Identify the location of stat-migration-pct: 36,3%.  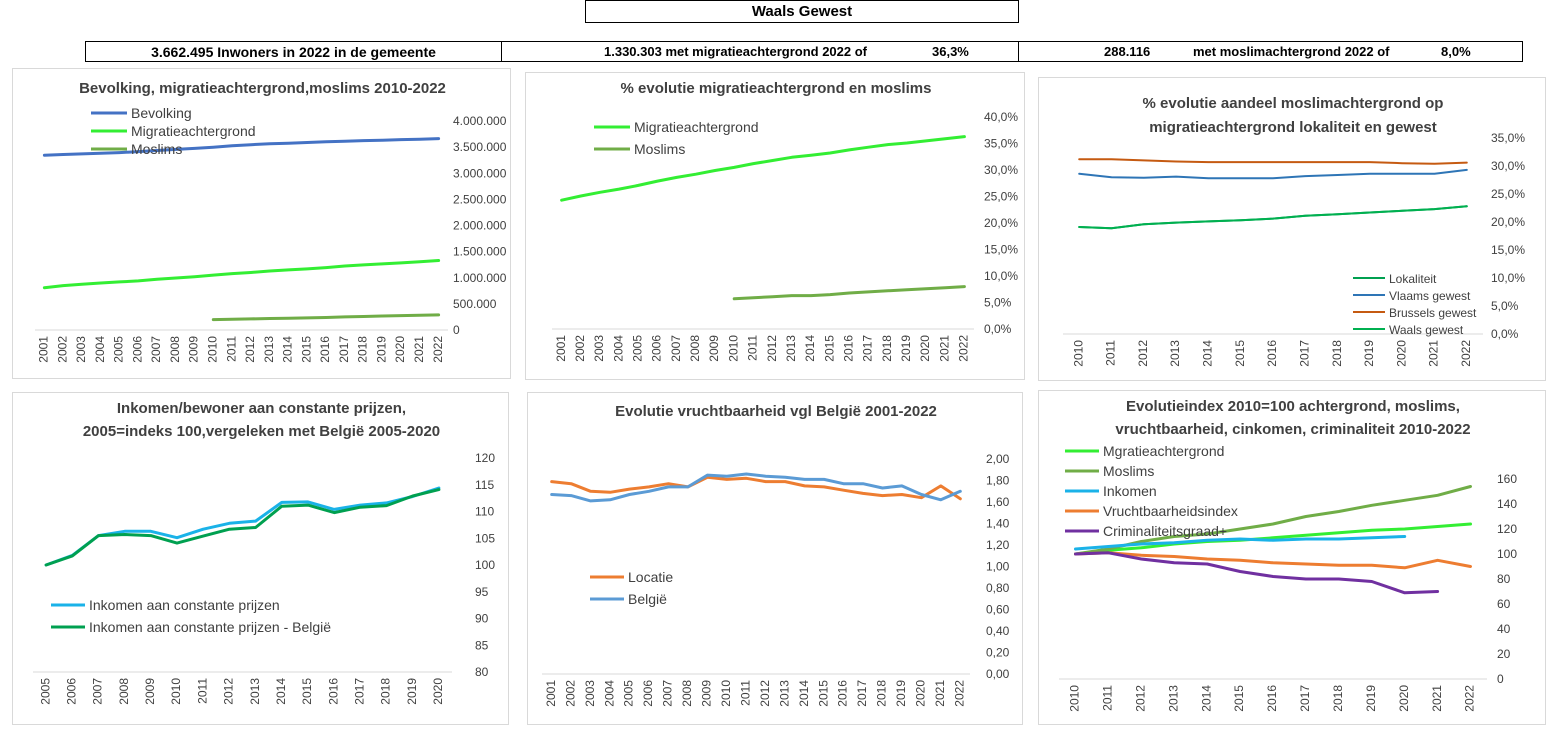
(950, 51).